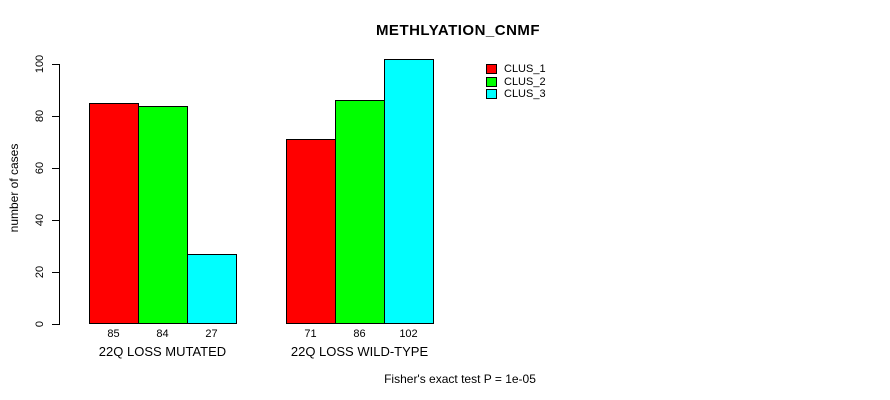 This screenshot has height=400, width=890. What do you see at coordinates (163, 215) in the screenshot?
I see `bar-clus_2-group1` at bounding box center [163, 215].